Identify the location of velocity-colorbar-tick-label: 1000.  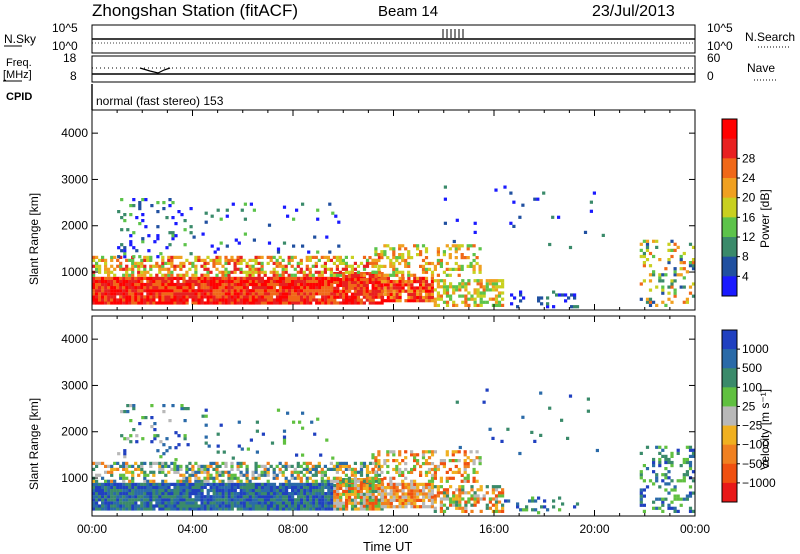
(755, 349).